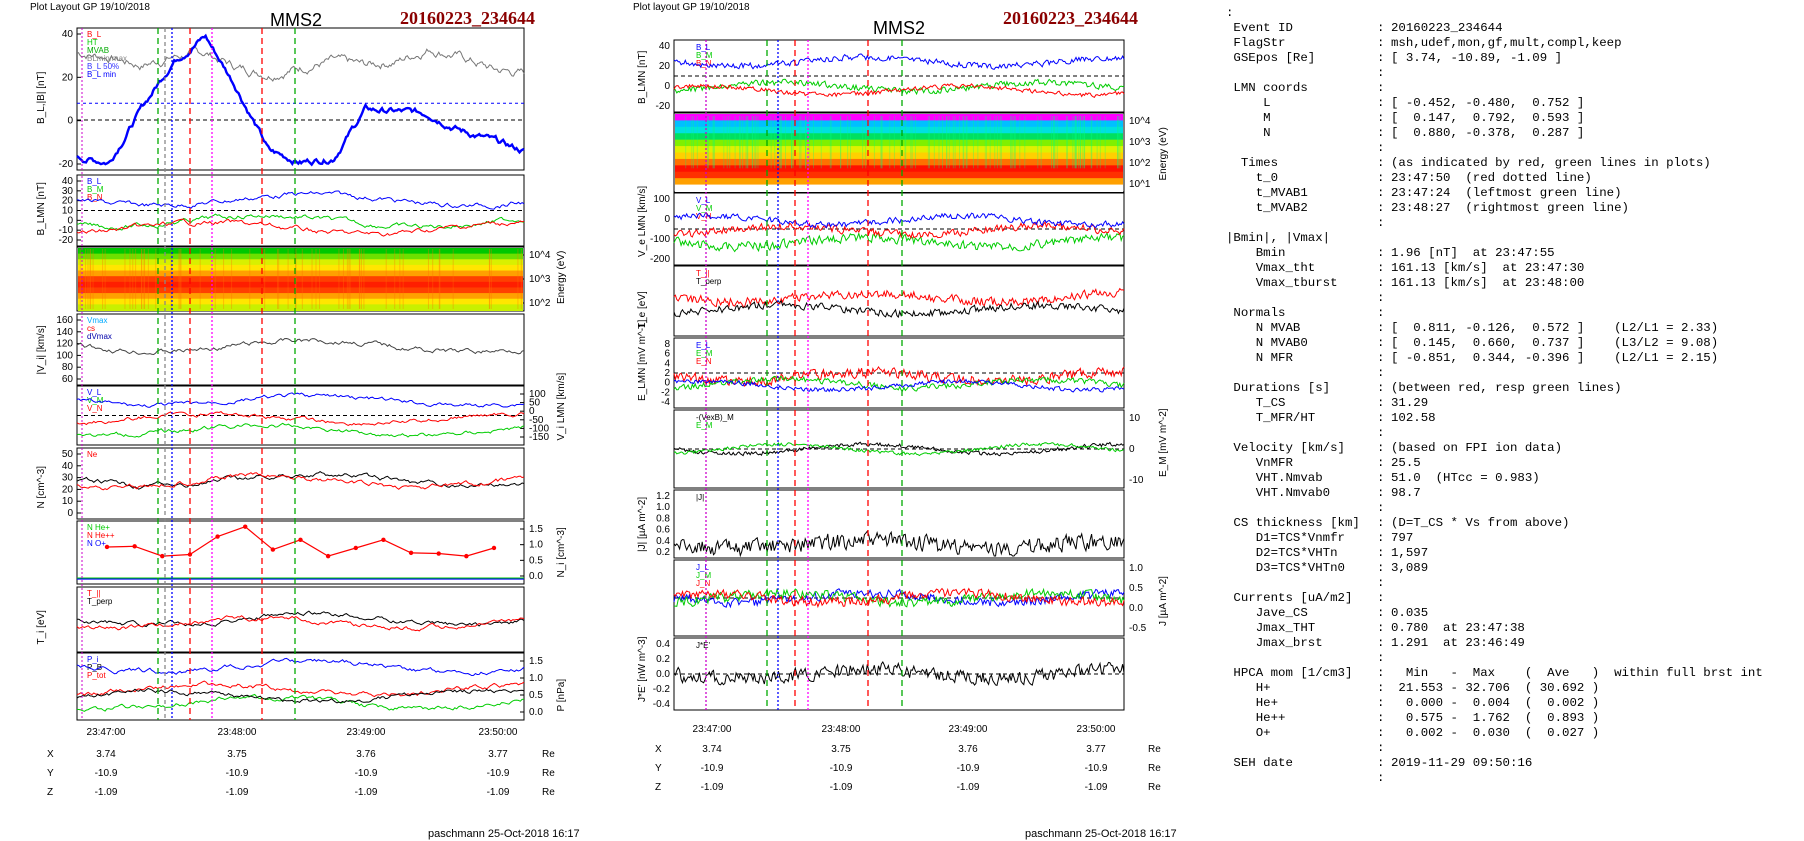  I want to click on left-bl-line, so click(300, 100).